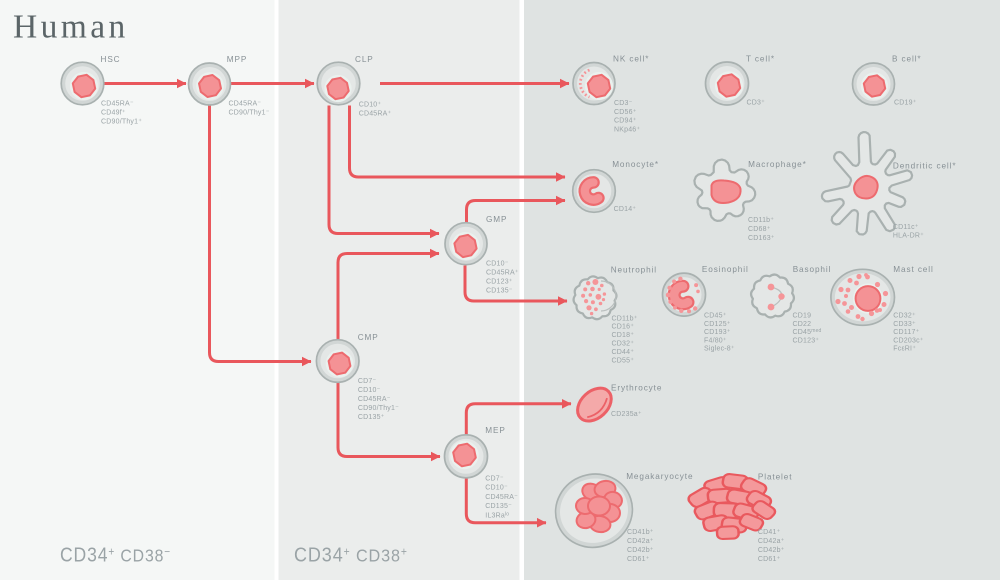  Describe the element at coordinates (625, 121) in the screenshot. I see `svg-text: CD94⁺` at that location.